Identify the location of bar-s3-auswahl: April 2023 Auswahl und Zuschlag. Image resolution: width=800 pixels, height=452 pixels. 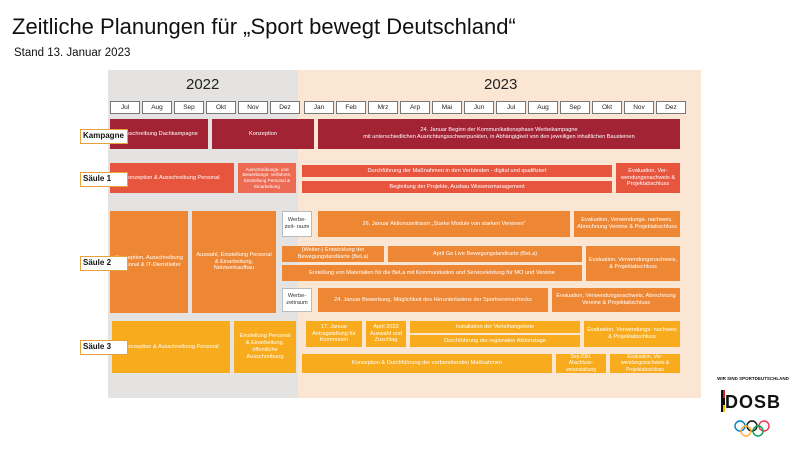
(386, 334).